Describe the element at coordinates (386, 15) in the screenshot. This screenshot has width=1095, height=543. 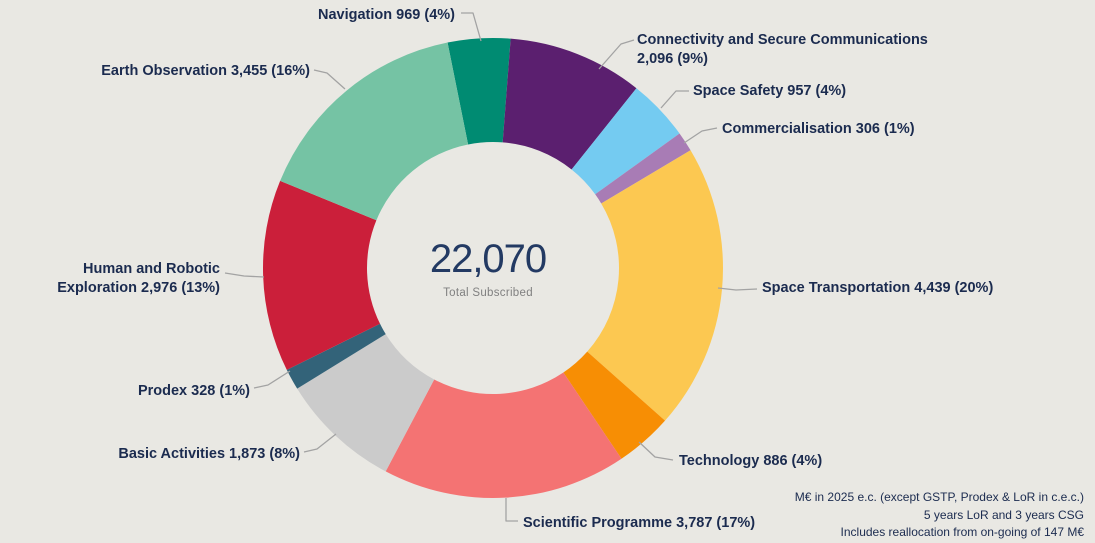
I see `label-navigation: Navigation 969 (4%)` at that location.